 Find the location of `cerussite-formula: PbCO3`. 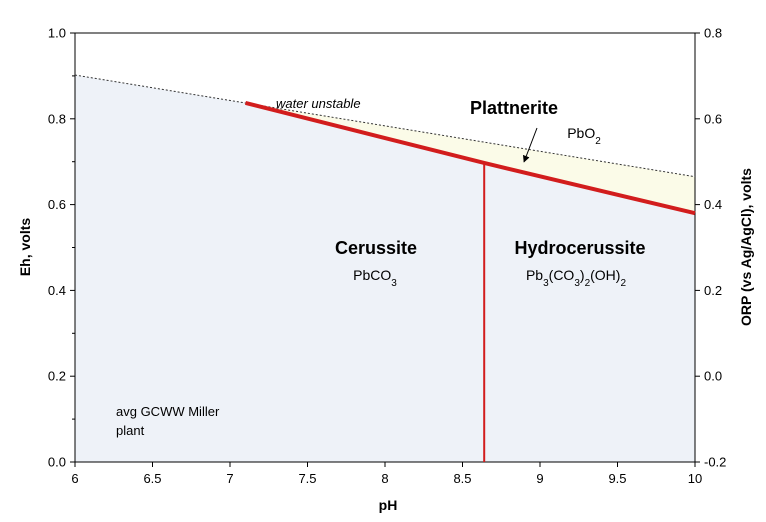

cerussite-formula: PbCO3 is located at coordinates (375, 278).